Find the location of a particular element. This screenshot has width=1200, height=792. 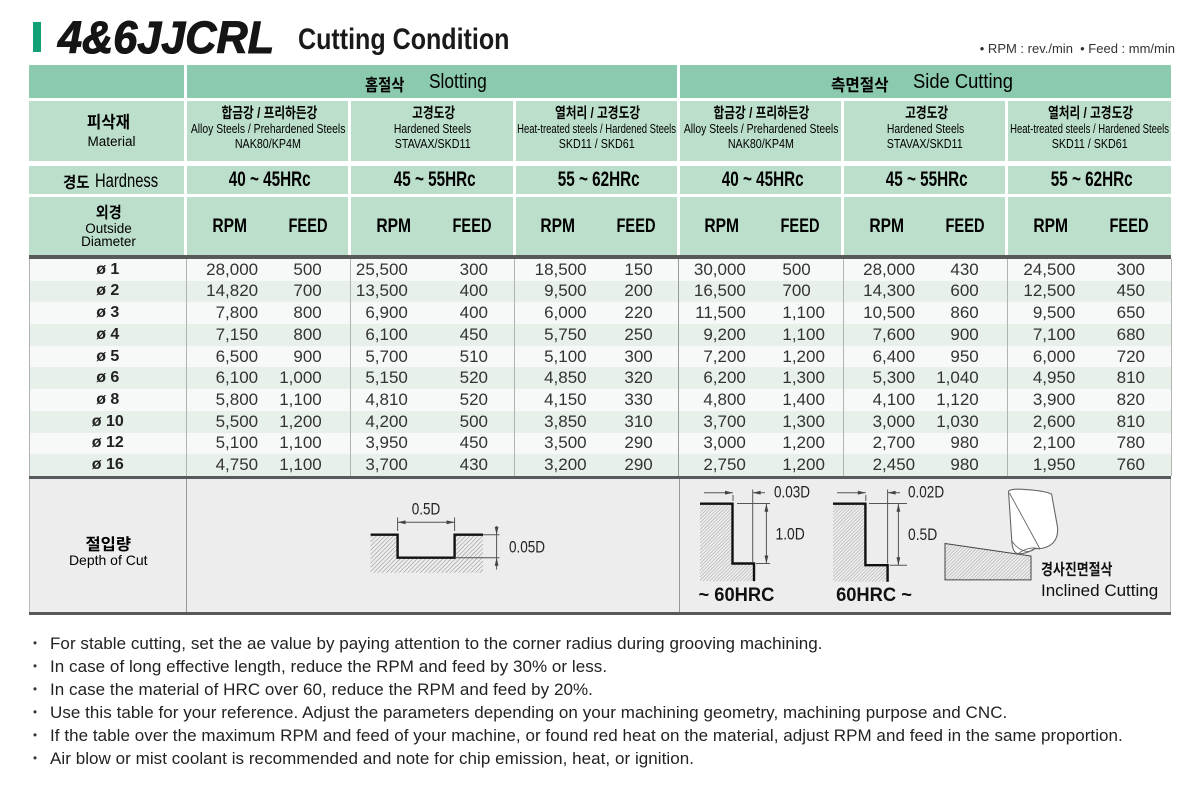

svg-text: ~ 60HRC is located at coordinates (736, 596).